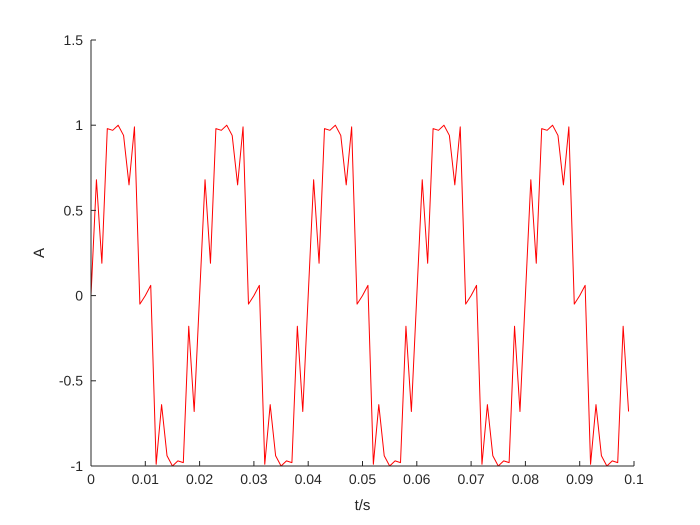 This screenshot has width=700, height=525. I want to click on x-tick-label: 0.09, so click(580, 479).